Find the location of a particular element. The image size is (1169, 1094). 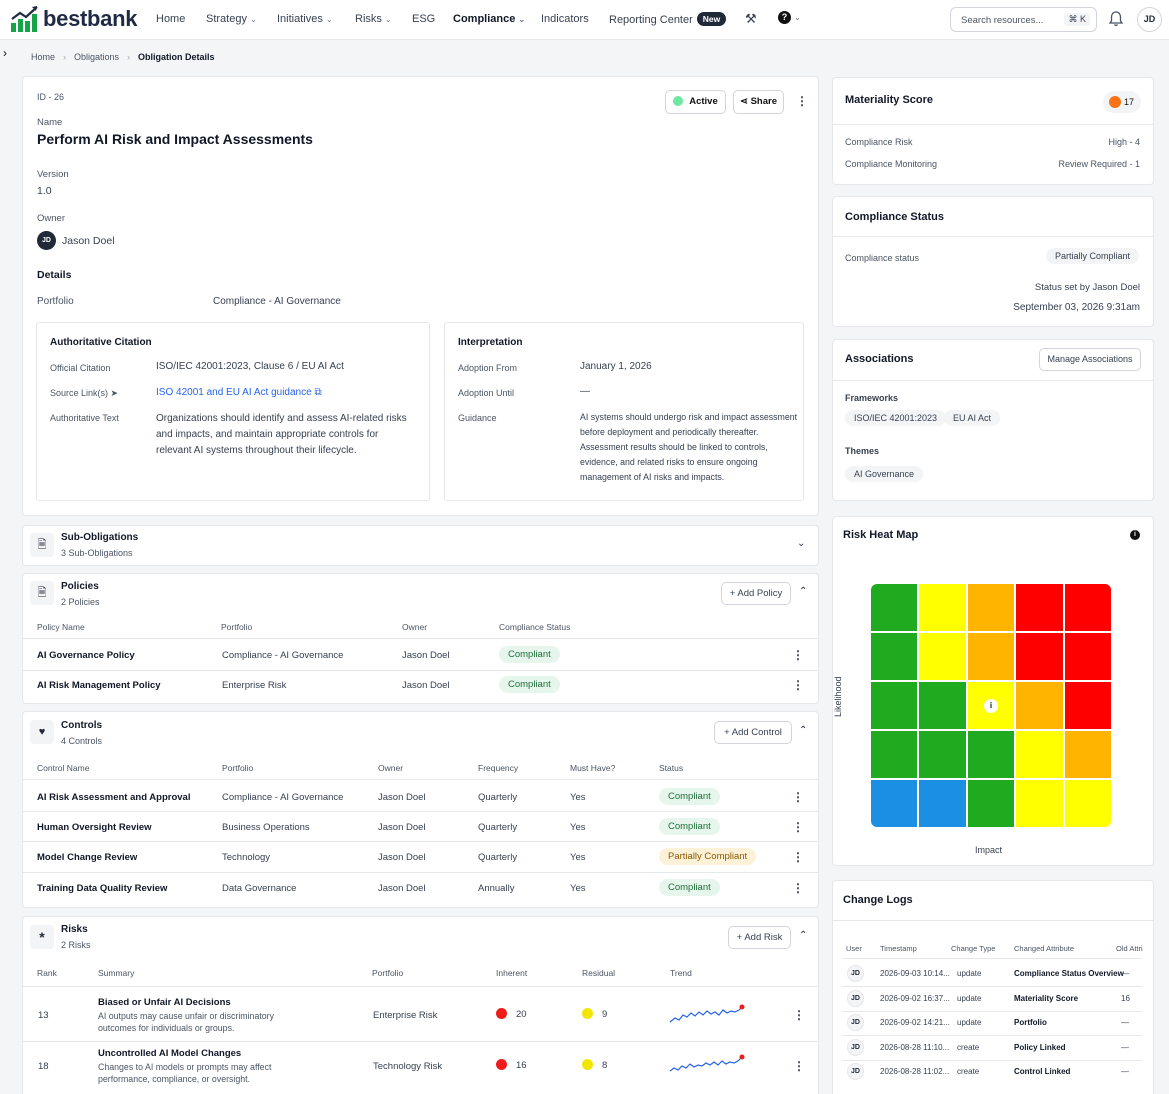

add-policy-button: + Add Policy is located at coordinates (756, 593).